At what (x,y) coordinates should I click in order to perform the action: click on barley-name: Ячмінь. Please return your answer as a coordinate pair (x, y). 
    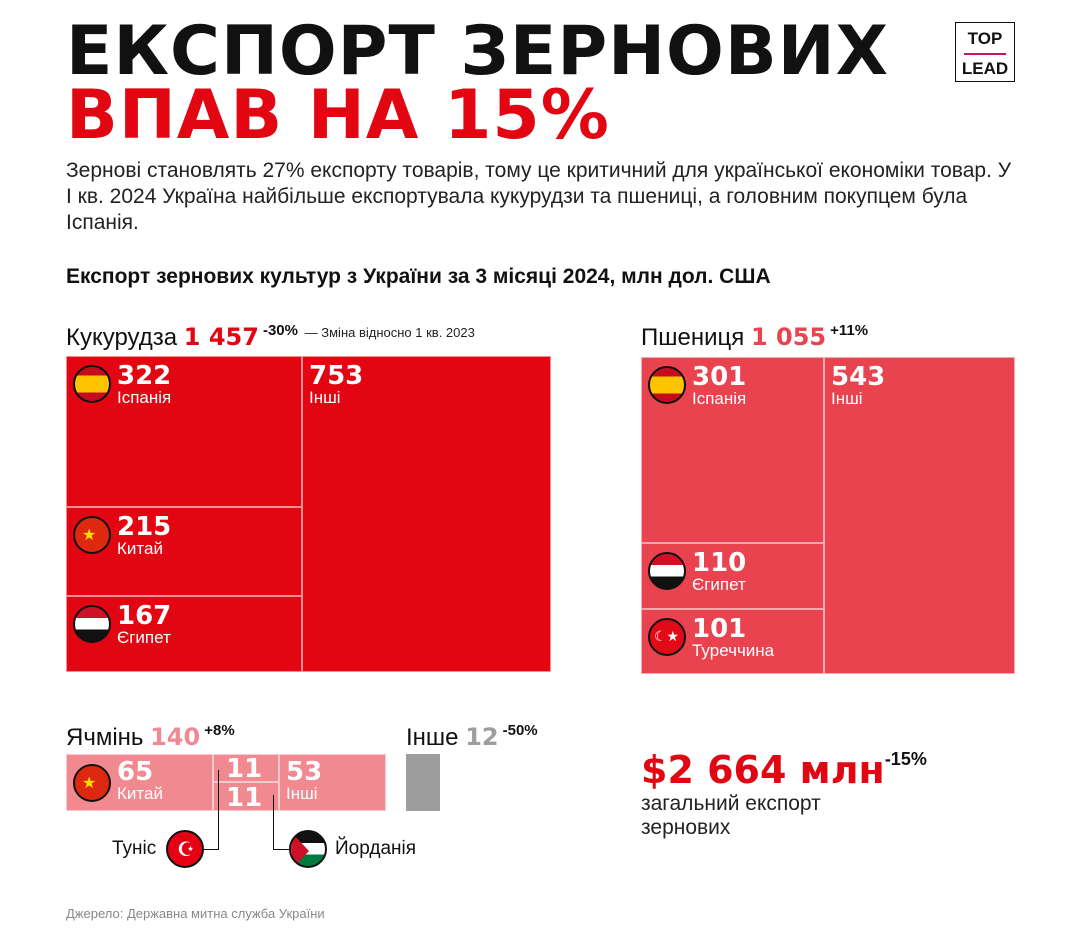
    Looking at the image, I should click on (105, 737).